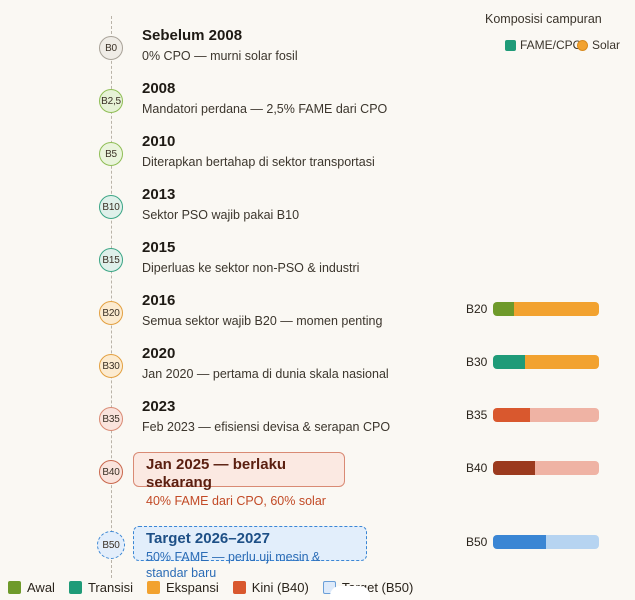 The image size is (635, 600). I want to click on timeline-year: 2020, so click(159, 353).